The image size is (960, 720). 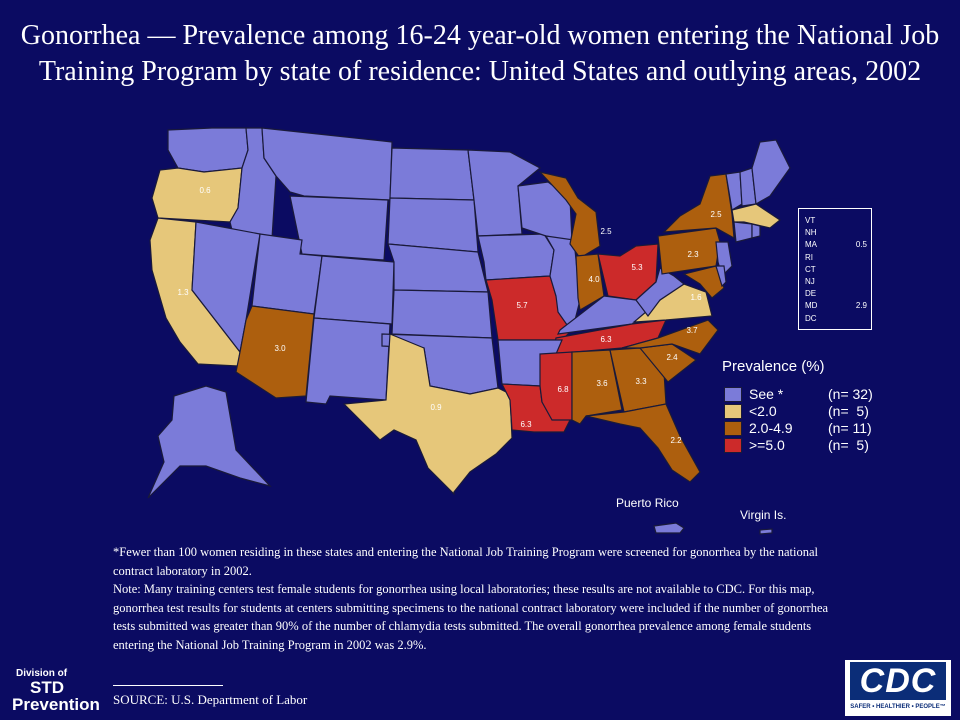 I want to click on legend-item: >=5.0 (n= 5), so click(x=814, y=445).